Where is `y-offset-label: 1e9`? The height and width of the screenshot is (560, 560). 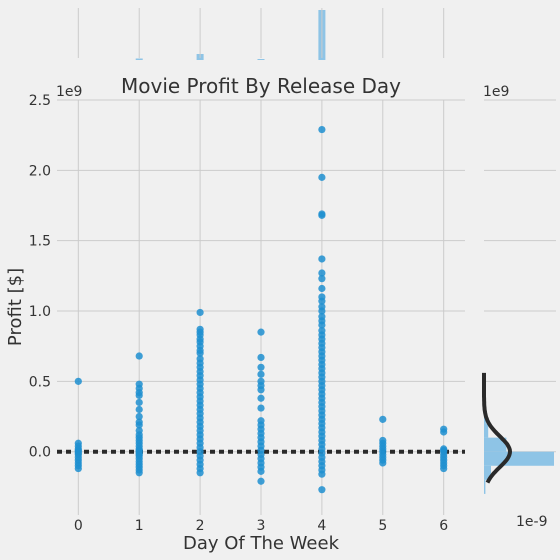 y-offset-label: 1e9 is located at coordinates (69, 92).